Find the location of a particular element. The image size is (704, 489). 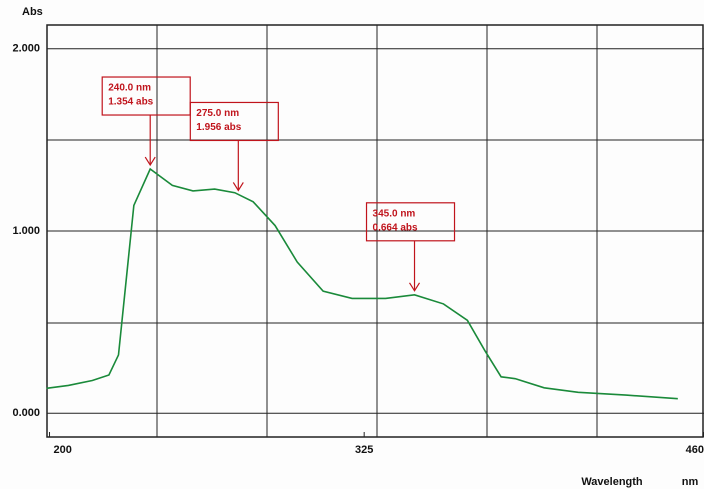

annotation-text: 0.664 abs is located at coordinates (395, 227).